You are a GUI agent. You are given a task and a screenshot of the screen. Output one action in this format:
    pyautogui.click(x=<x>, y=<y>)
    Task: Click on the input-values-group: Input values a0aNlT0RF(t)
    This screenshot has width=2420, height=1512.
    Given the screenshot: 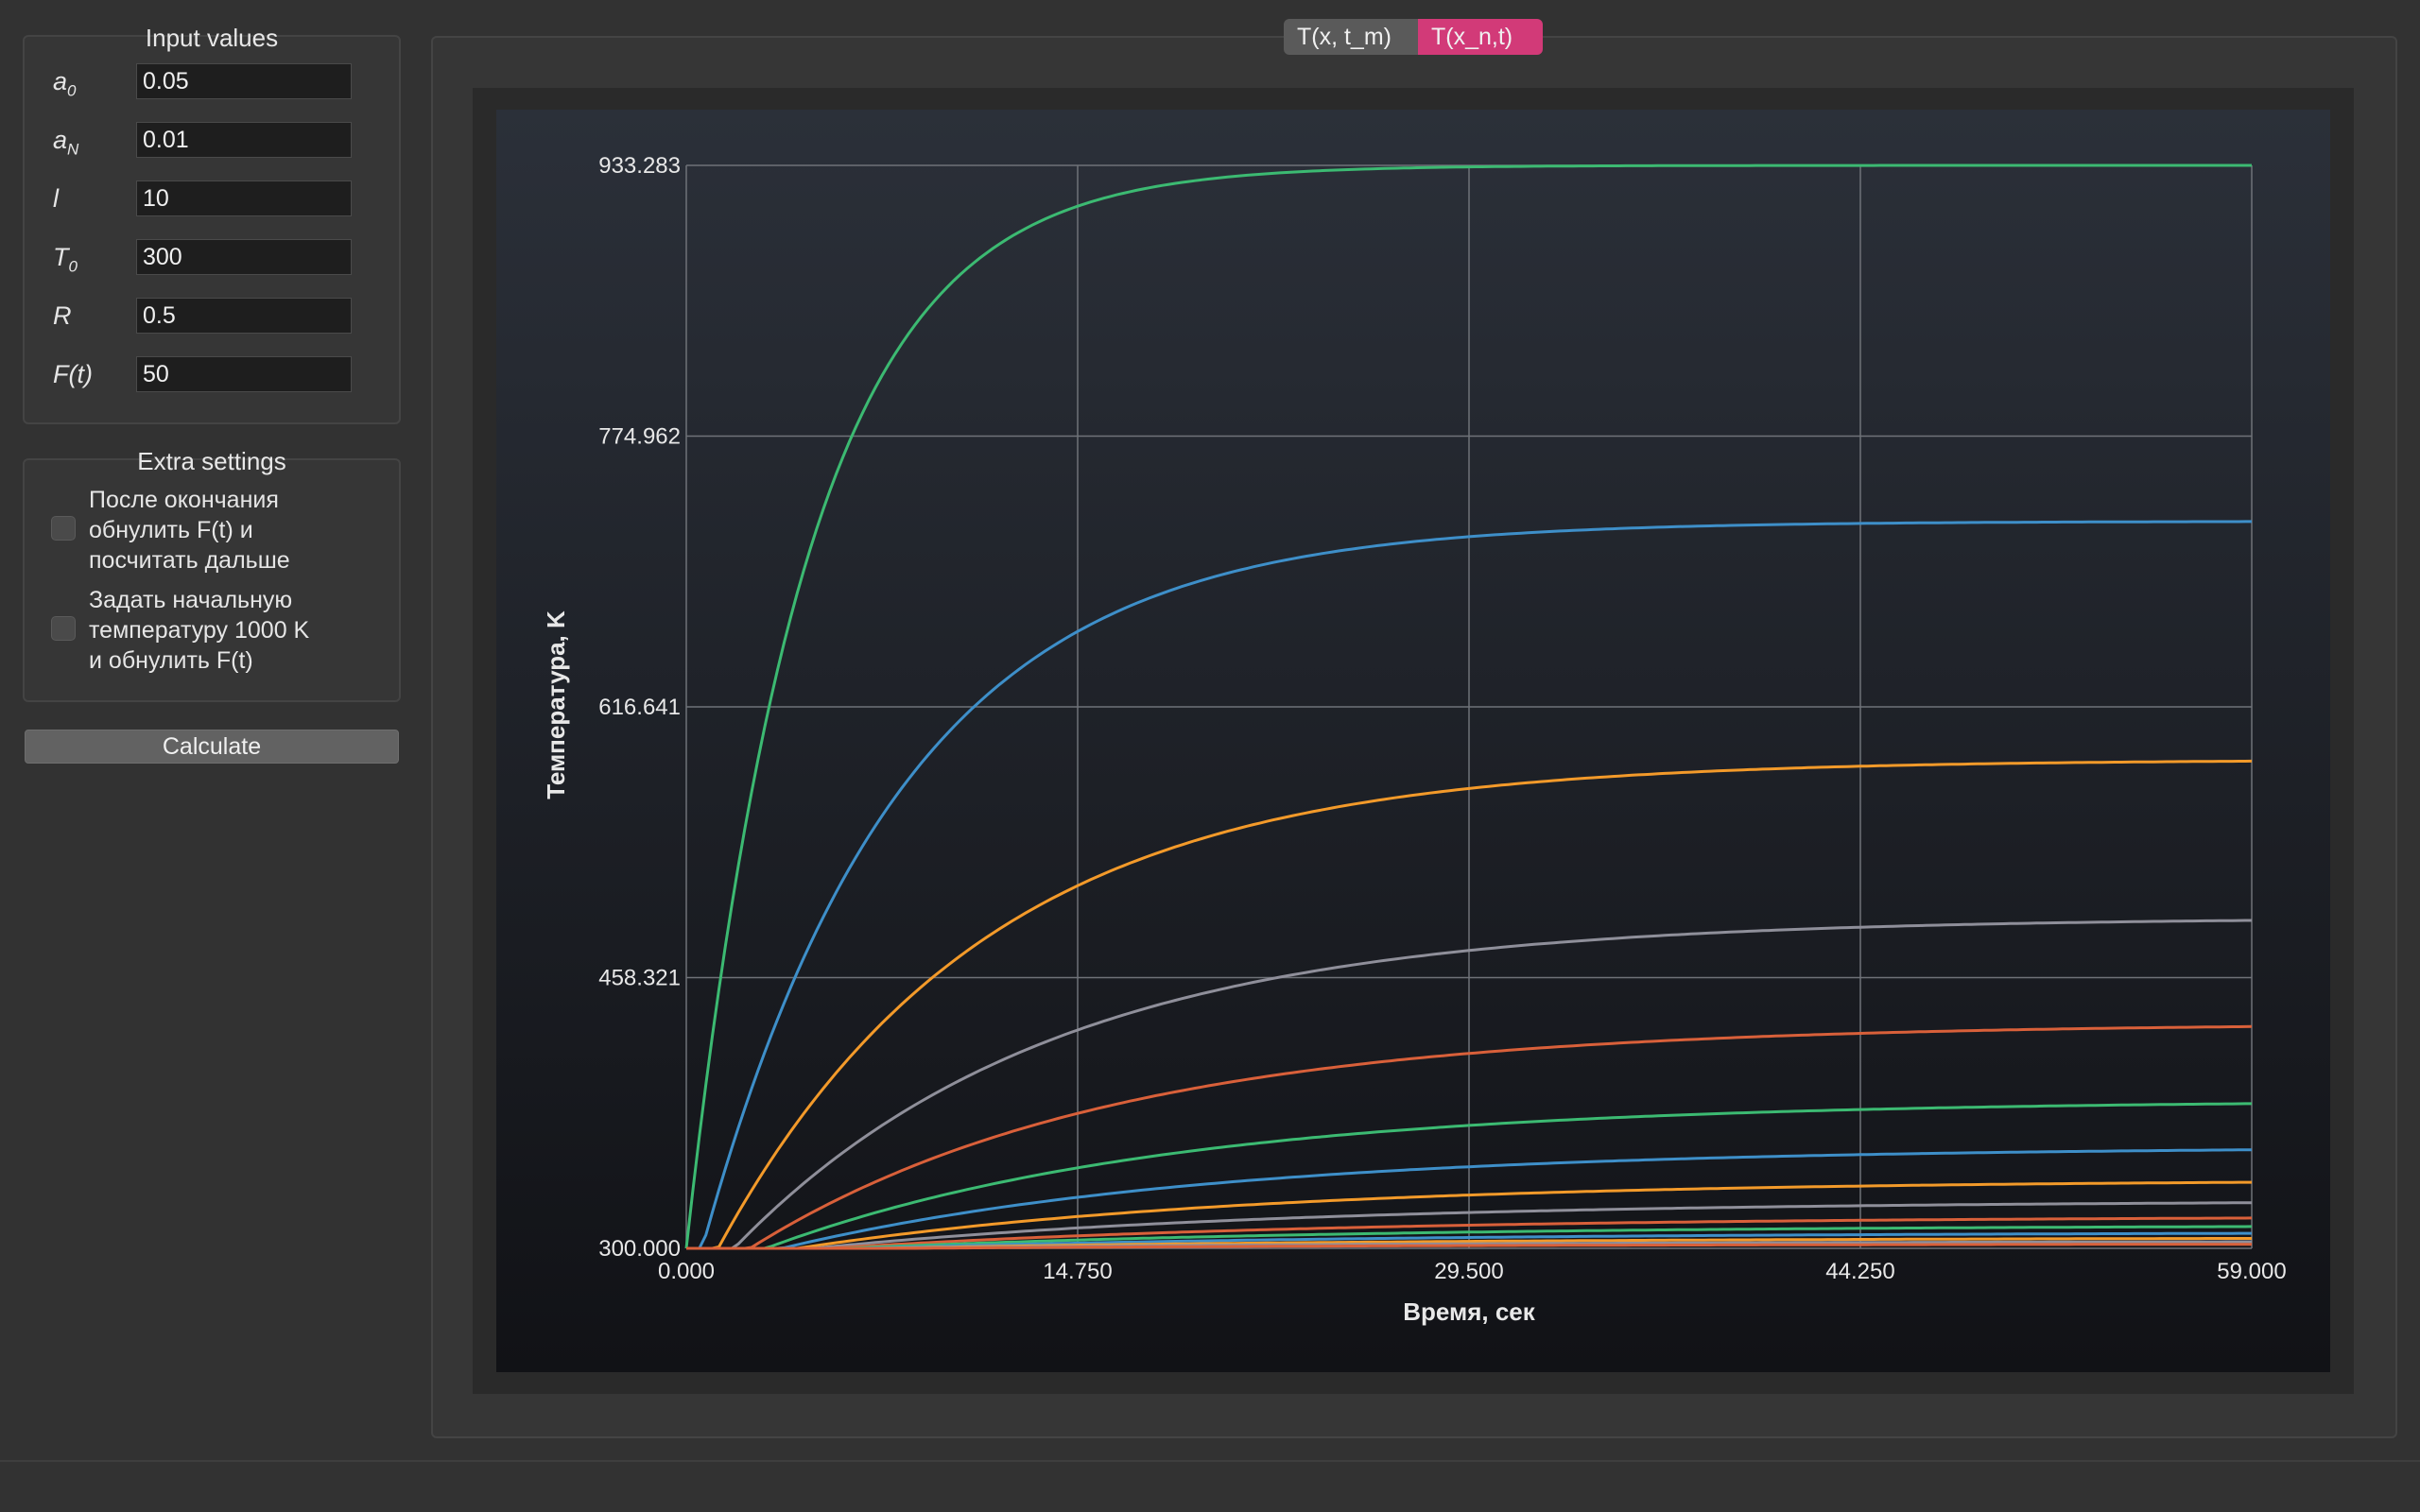 What is the action you would take?
    pyautogui.click(x=212, y=229)
    